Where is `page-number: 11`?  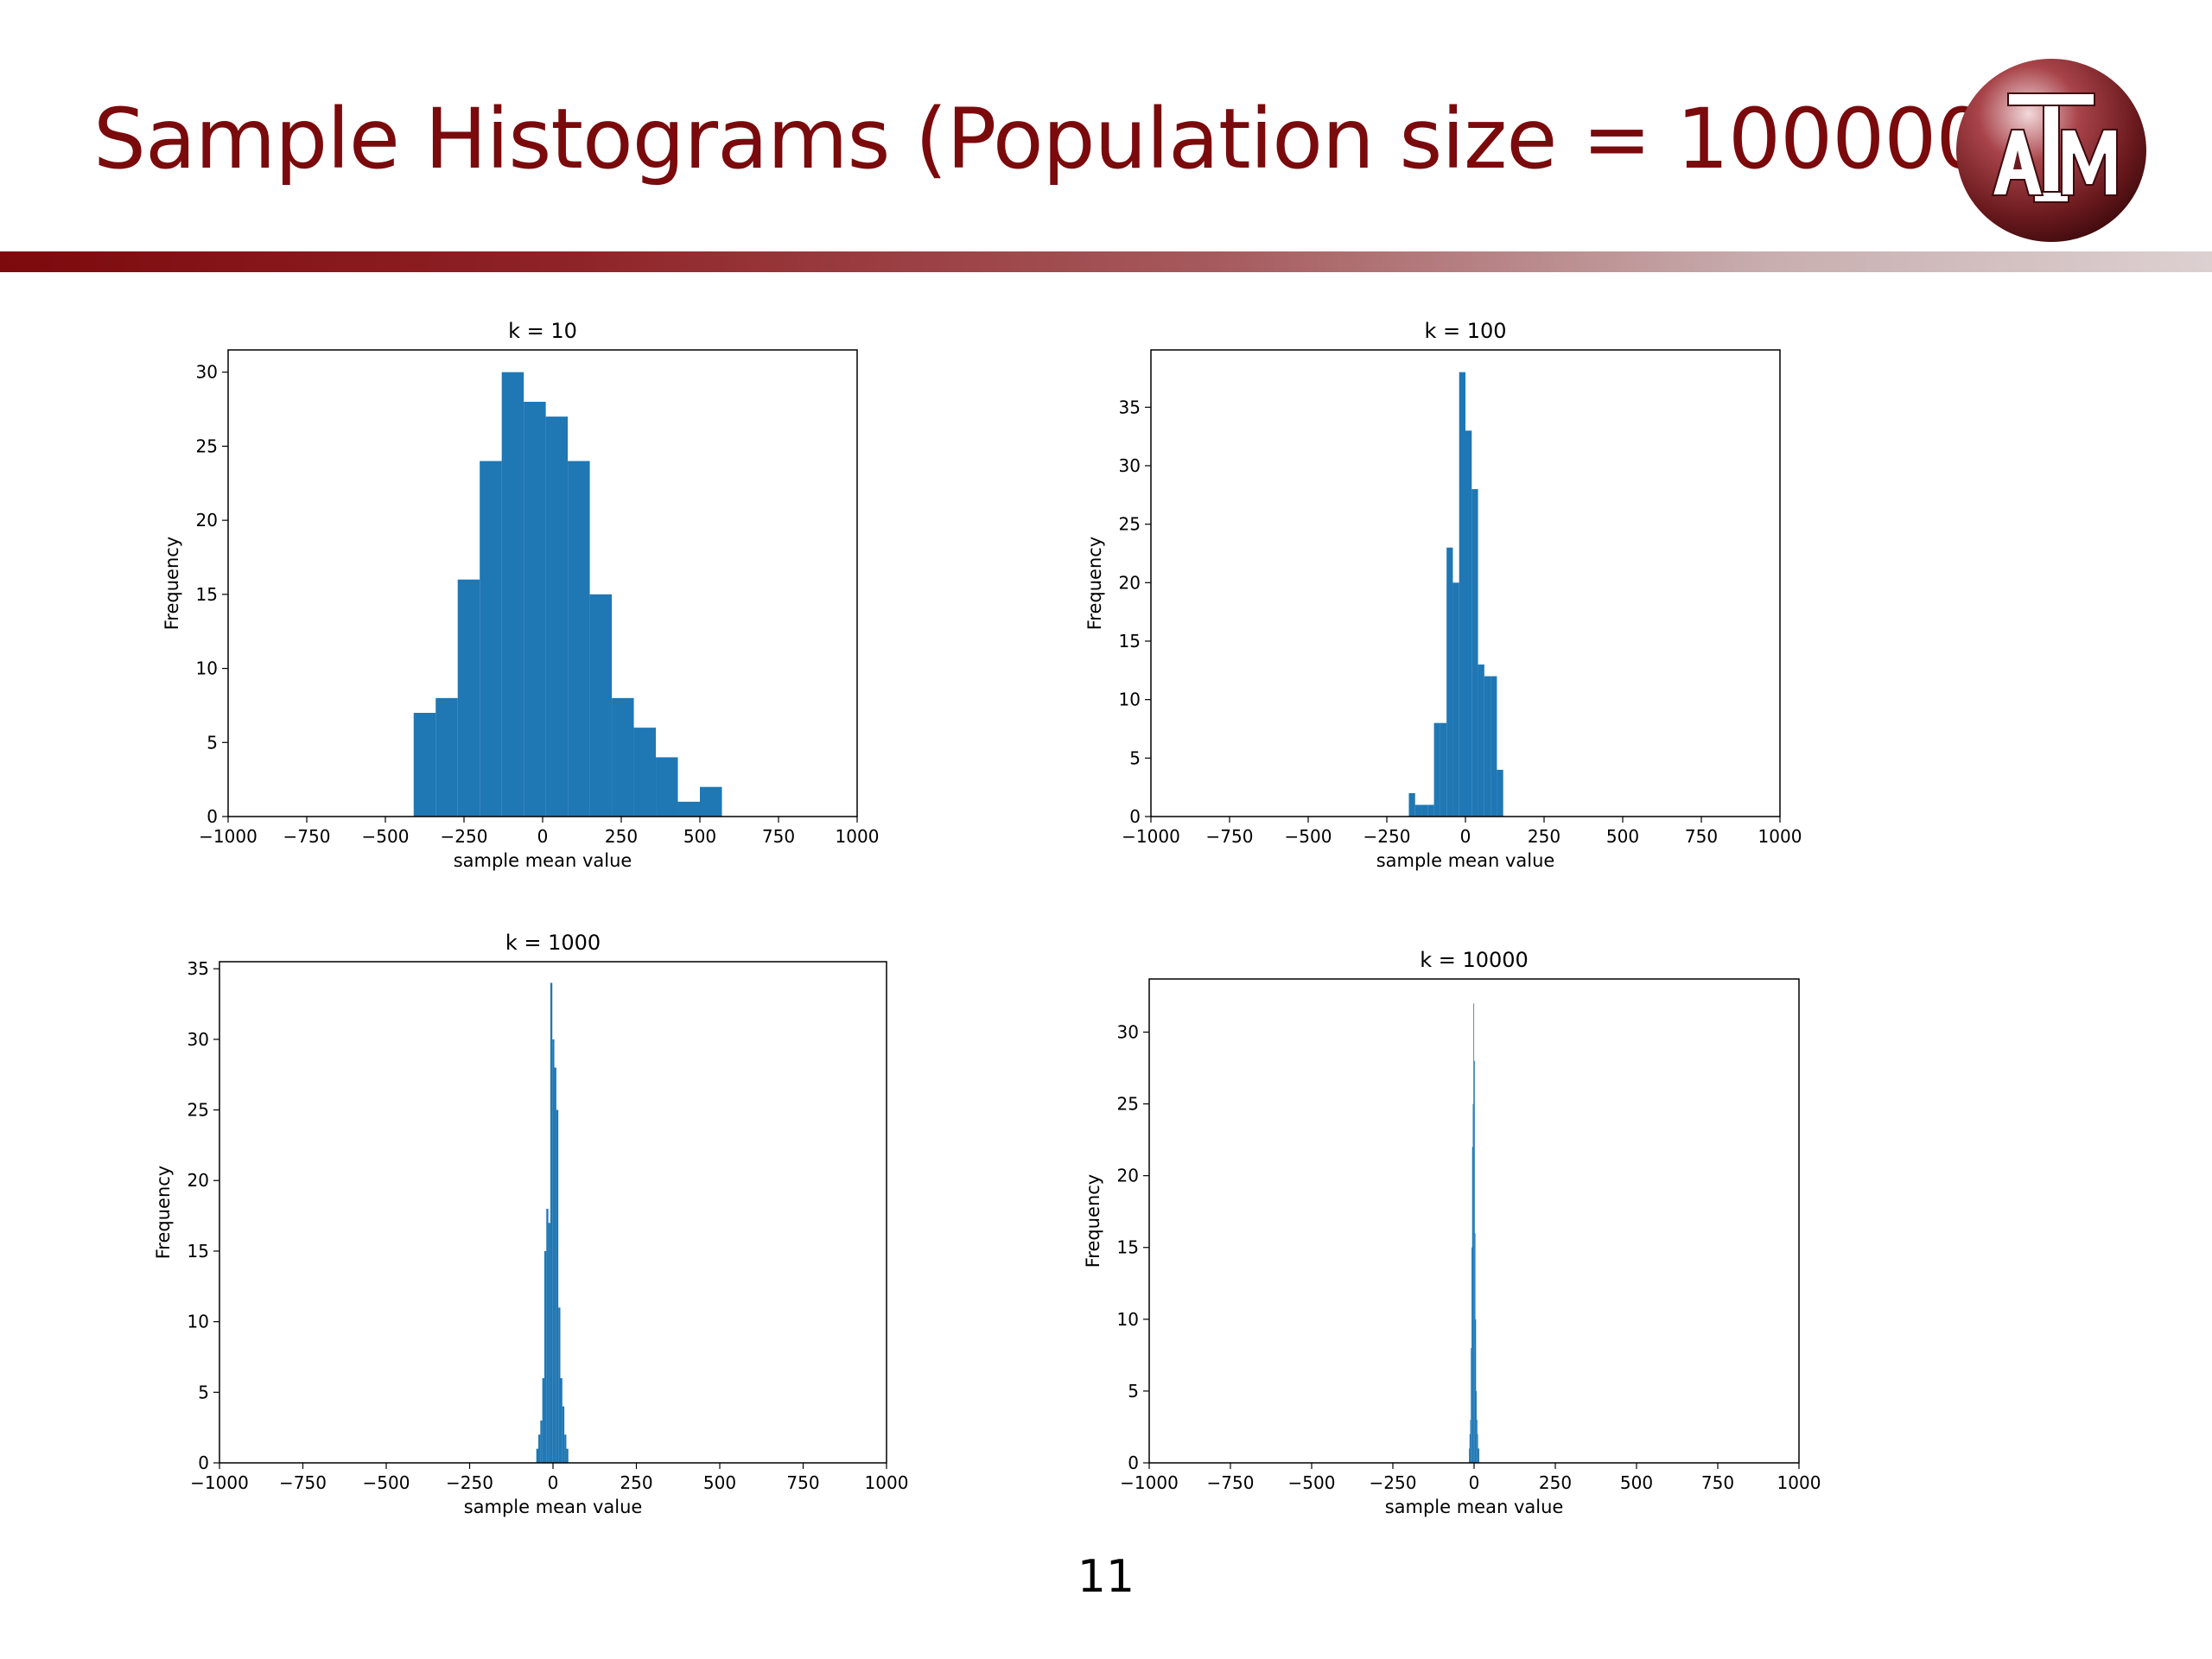
page-number: 11 is located at coordinates (1106, 1577).